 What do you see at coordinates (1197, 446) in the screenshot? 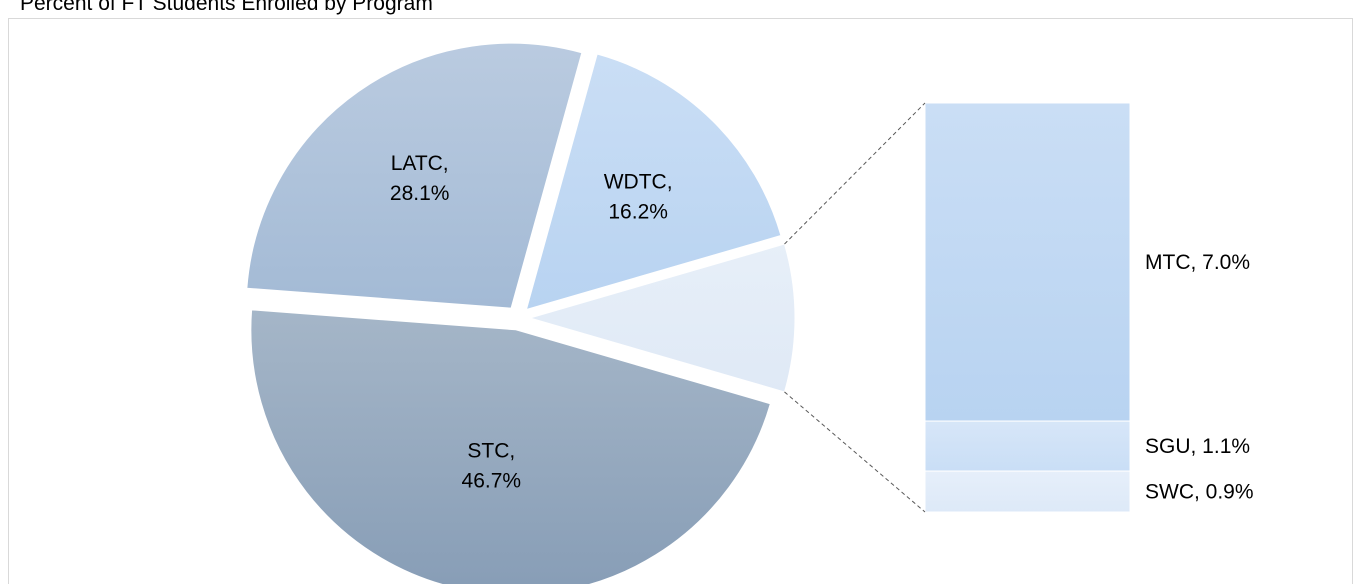
I see `data-label: SGU, 1.1%` at bounding box center [1197, 446].